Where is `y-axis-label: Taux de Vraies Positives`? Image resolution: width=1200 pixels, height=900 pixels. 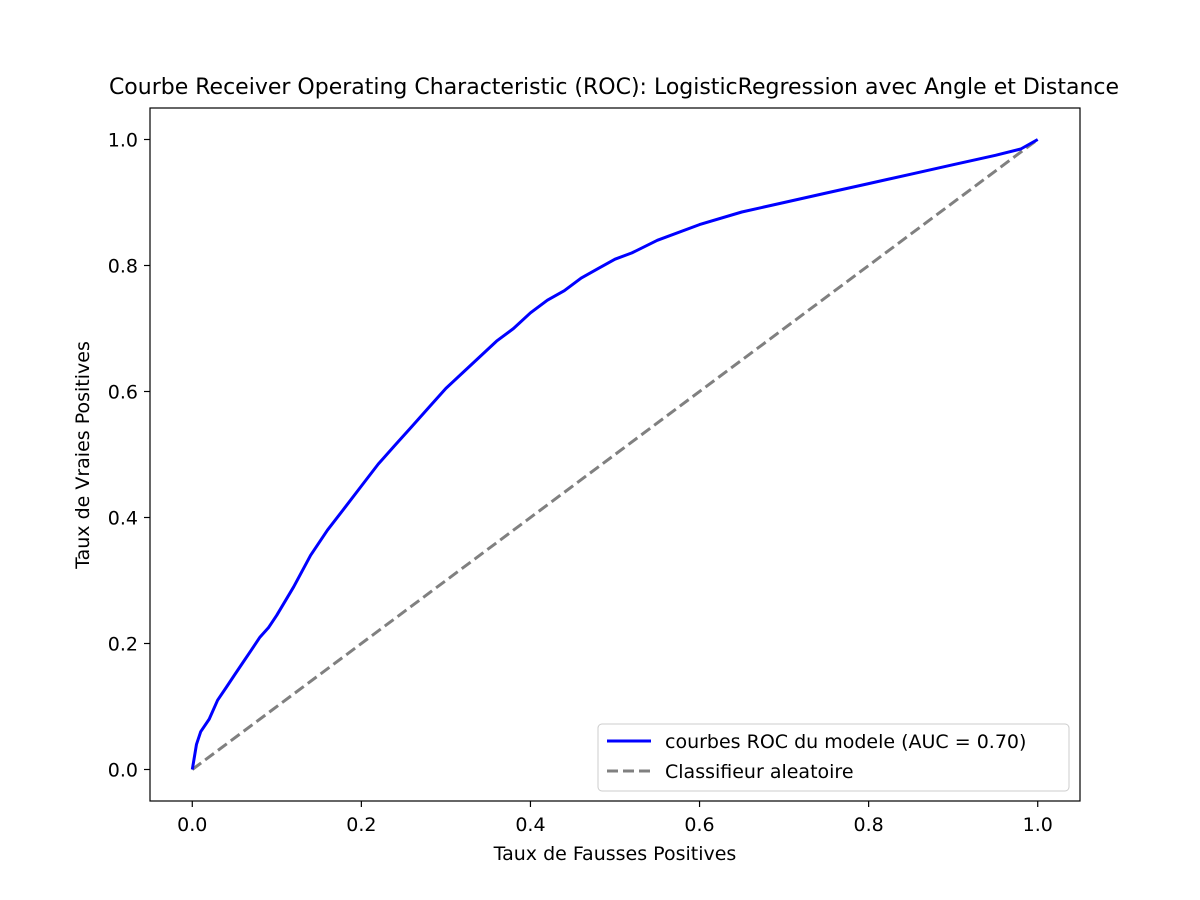
y-axis-label: Taux de Vraies Positives is located at coordinates (83, 455).